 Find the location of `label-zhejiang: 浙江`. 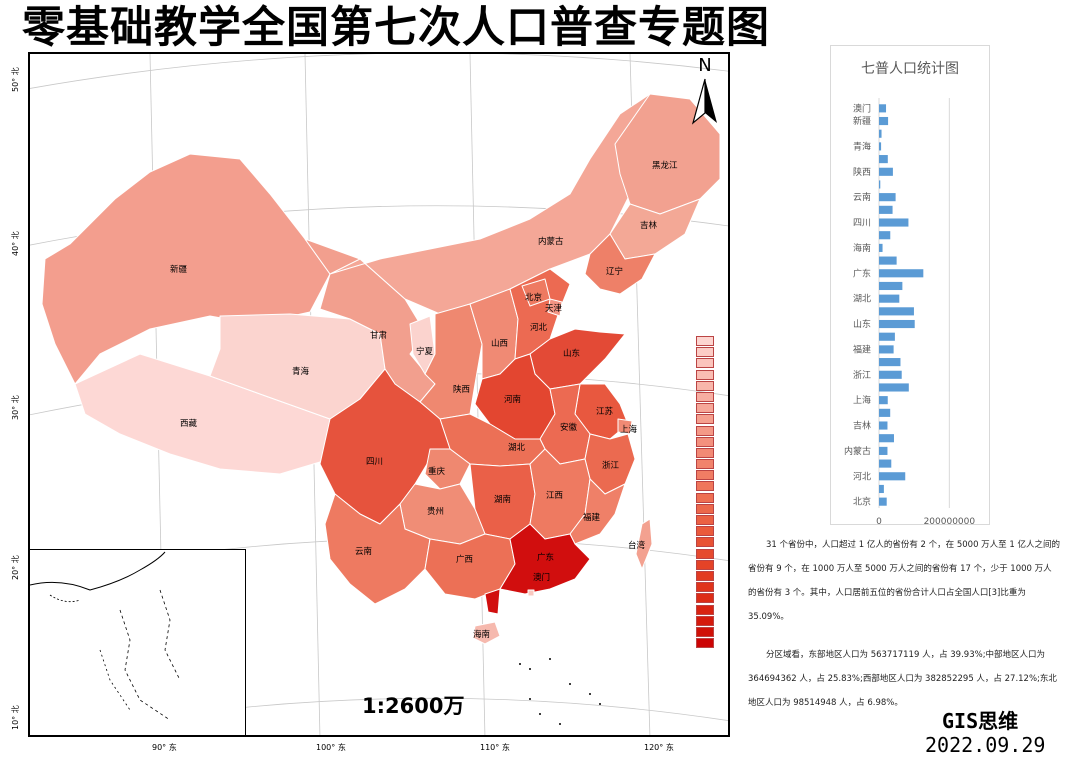

label-zhejiang: 浙江 is located at coordinates (611, 465).